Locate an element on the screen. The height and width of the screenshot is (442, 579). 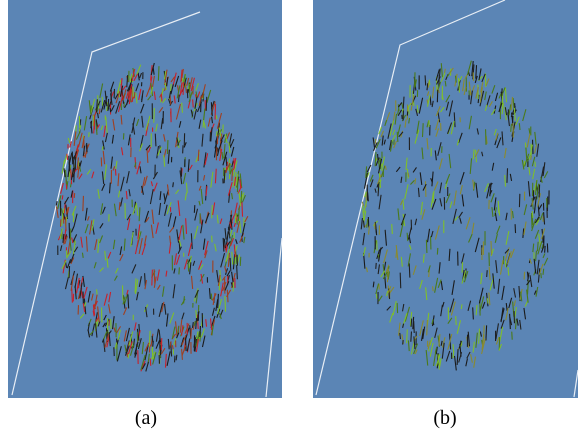
panel-label: (a) is located at coordinates (146, 418).